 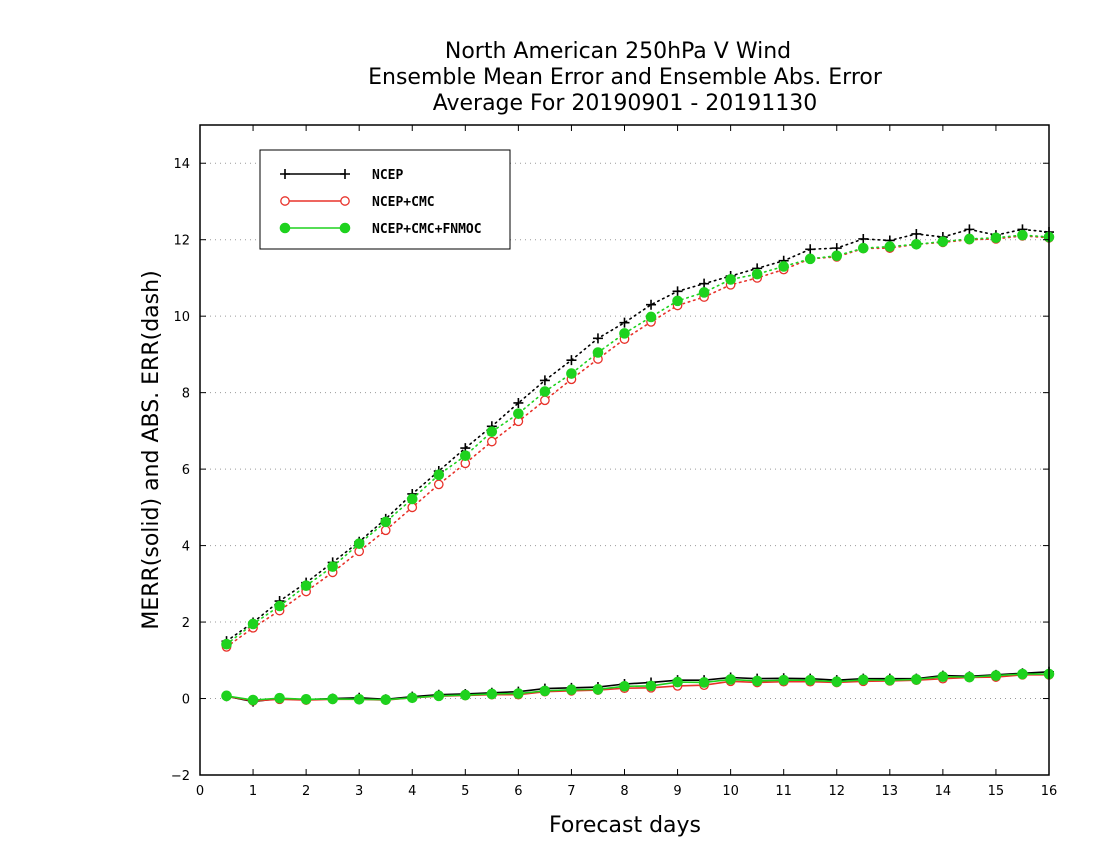 What do you see at coordinates (618, 51) in the screenshot?
I see `chart-title-line-1: North American 250hPa V Wind` at bounding box center [618, 51].